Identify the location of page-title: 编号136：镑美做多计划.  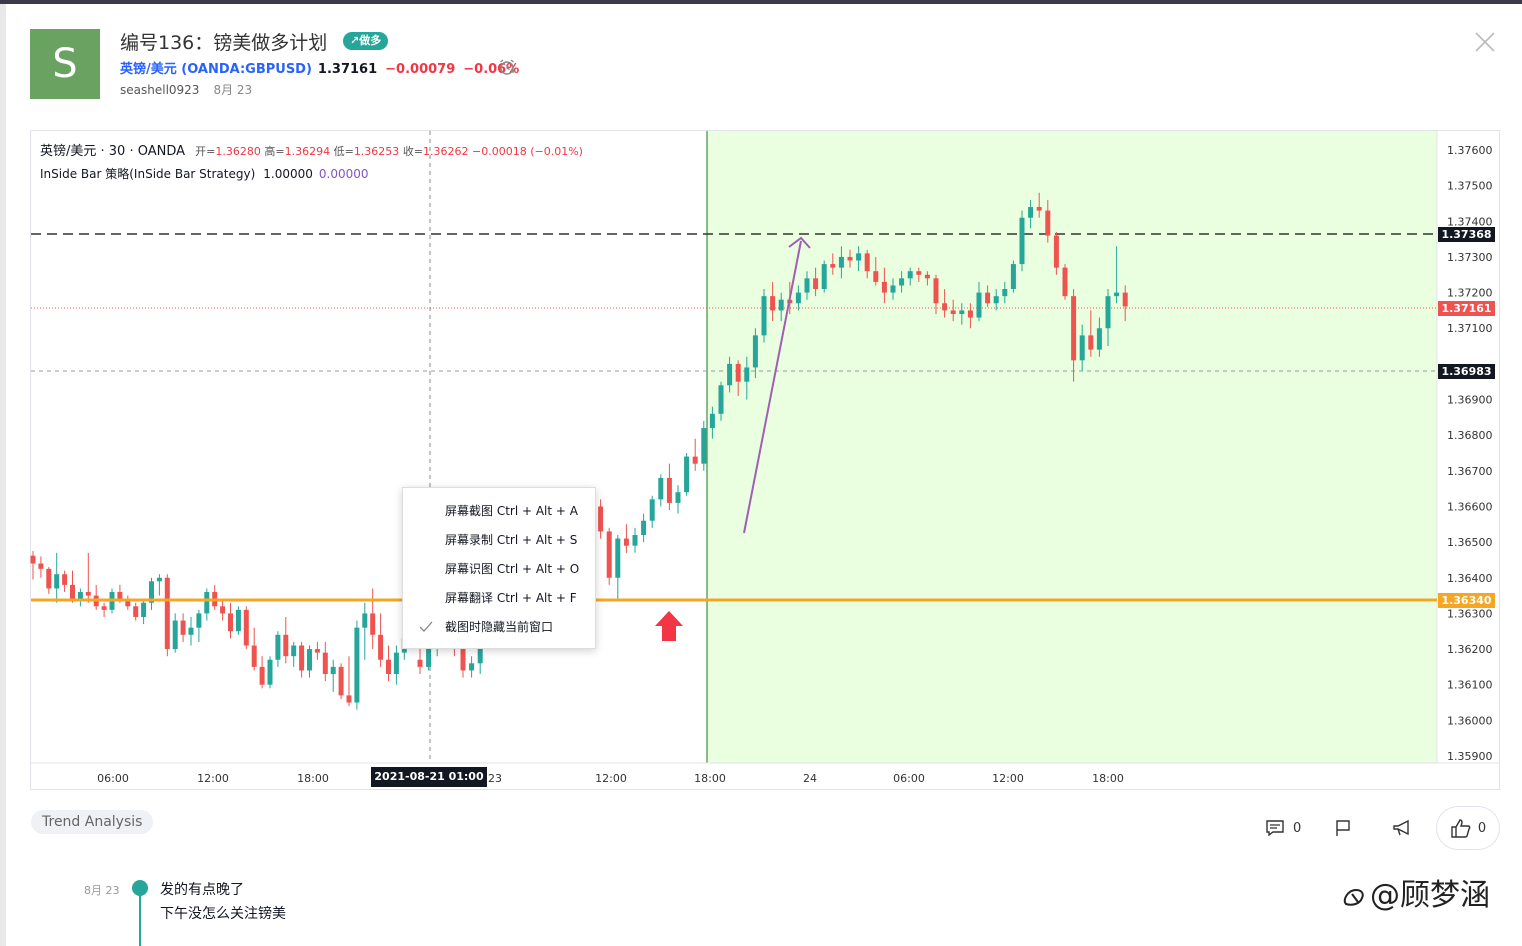
(224, 43).